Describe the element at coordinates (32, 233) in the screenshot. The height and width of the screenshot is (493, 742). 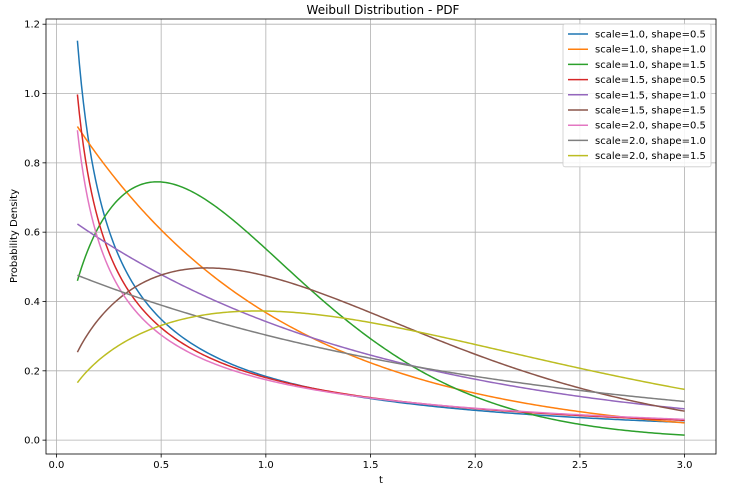
I see `y-tick-label: 0.6` at that location.